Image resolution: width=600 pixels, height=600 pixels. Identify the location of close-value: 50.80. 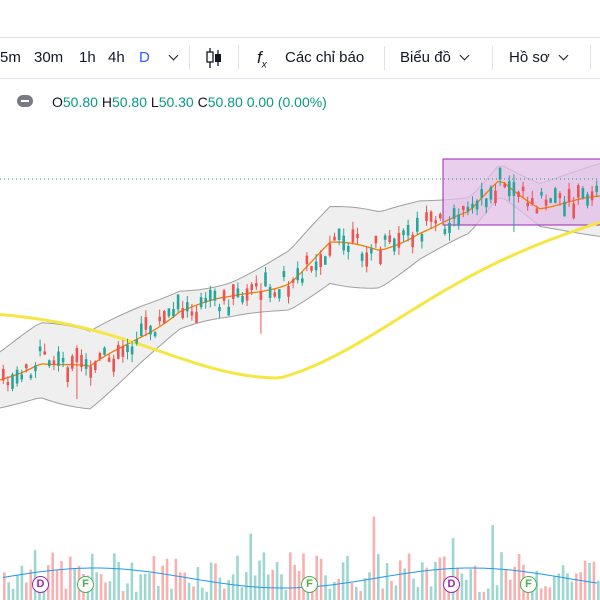
(225, 102).